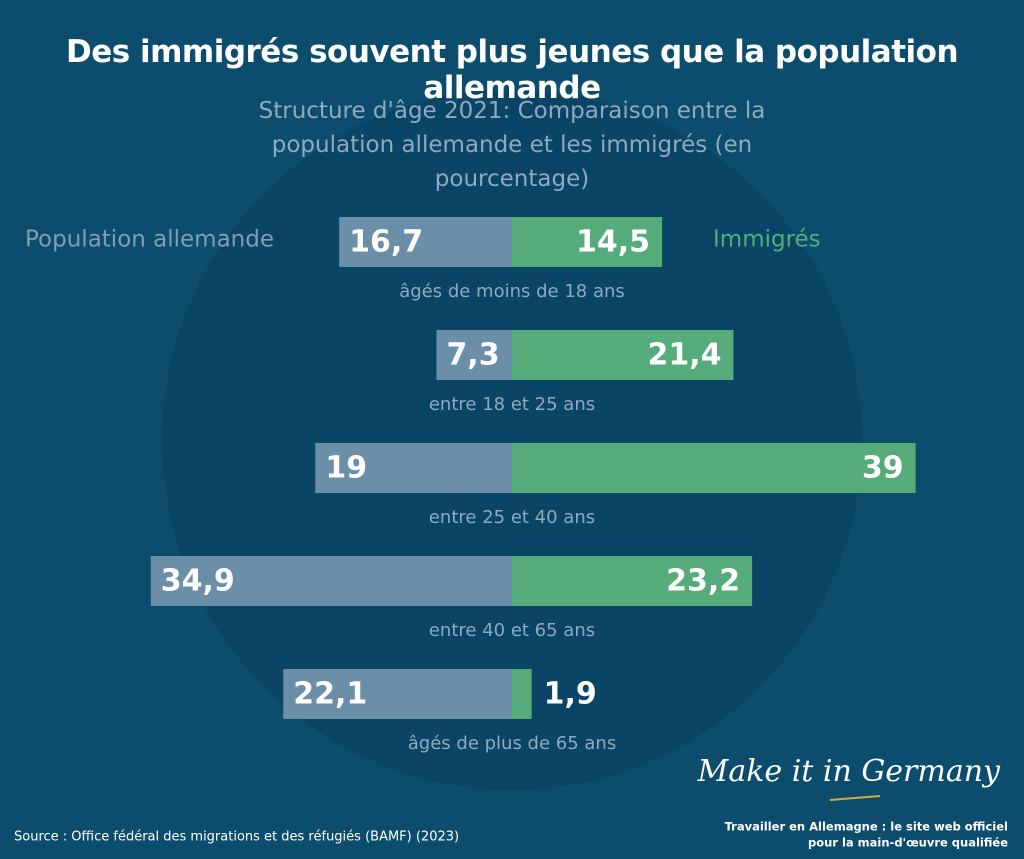 This screenshot has width=1024, height=859. What do you see at coordinates (346, 468) in the screenshot?
I see `value-label: 19` at bounding box center [346, 468].